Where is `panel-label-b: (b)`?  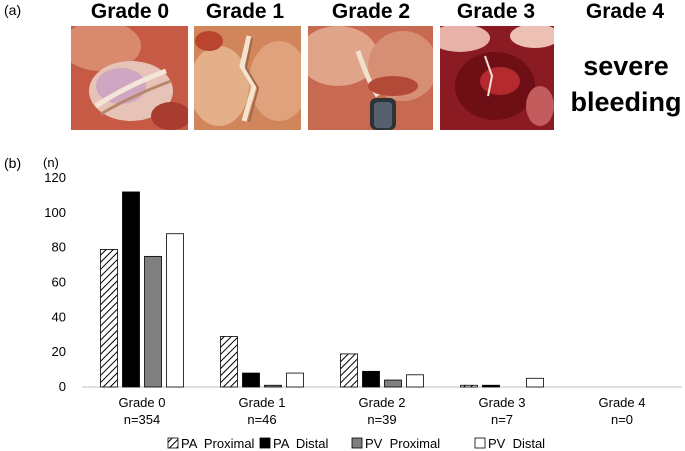
panel-label-b: (b) is located at coordinates (13, 163).